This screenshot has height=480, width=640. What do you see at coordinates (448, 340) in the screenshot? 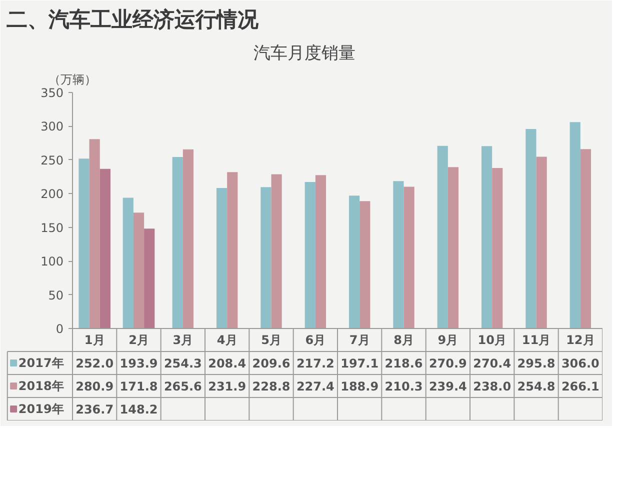
I see `x-tick-label: 9月` at bounding box center [448, 340].